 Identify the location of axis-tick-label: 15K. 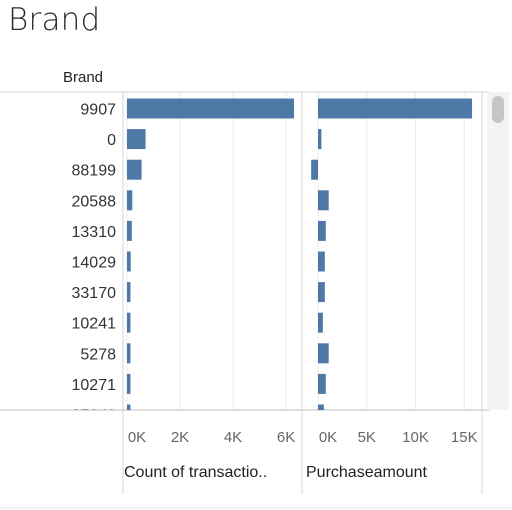
(464, 437).